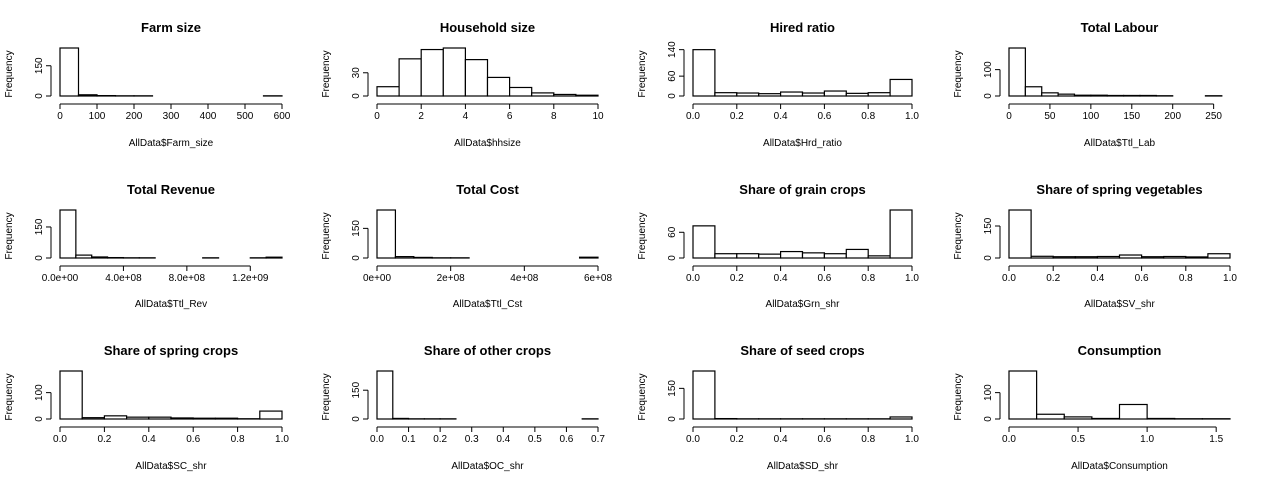 This screenshot has height=485, width=1266. Describe the element at coordinates (598, 278) in the screenshot. I see `x-tick-label: 6e+08` at that location.